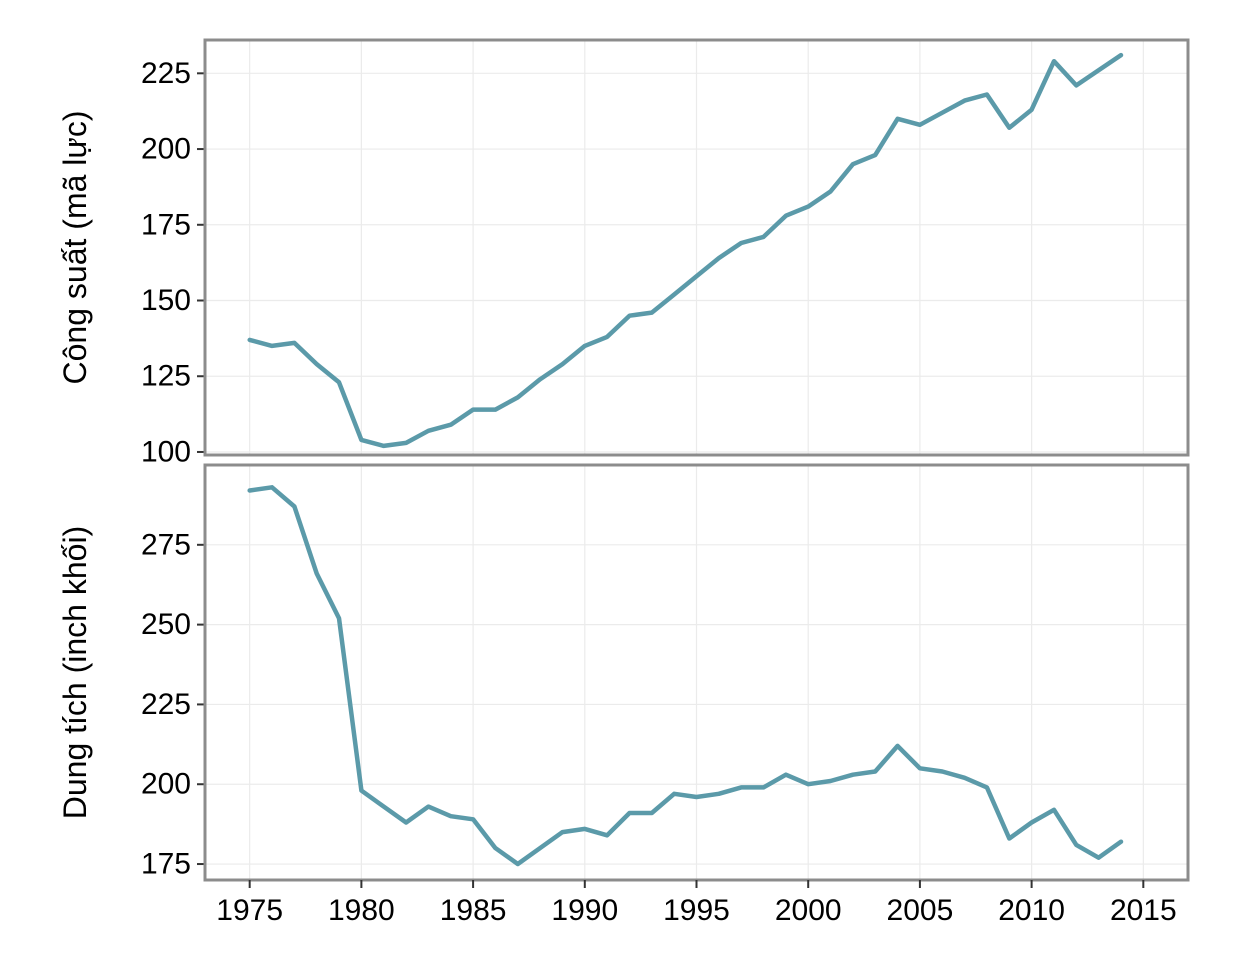  I want to click on x-tick-label: 1995, so click(696, 910).